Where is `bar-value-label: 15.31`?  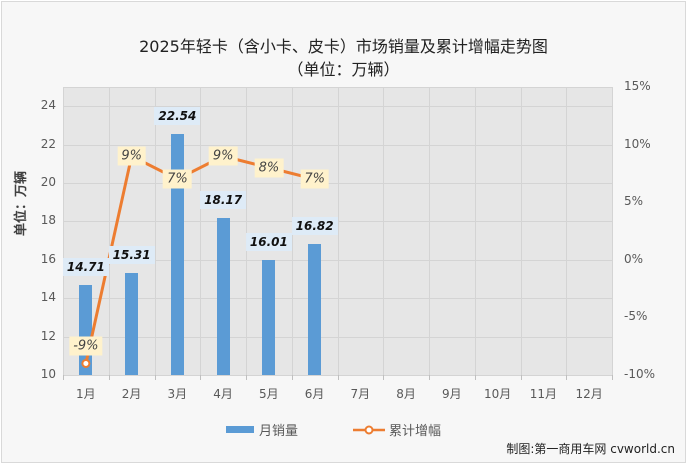 bar-value-label: 15.31 is located at coordinates (131, 255).